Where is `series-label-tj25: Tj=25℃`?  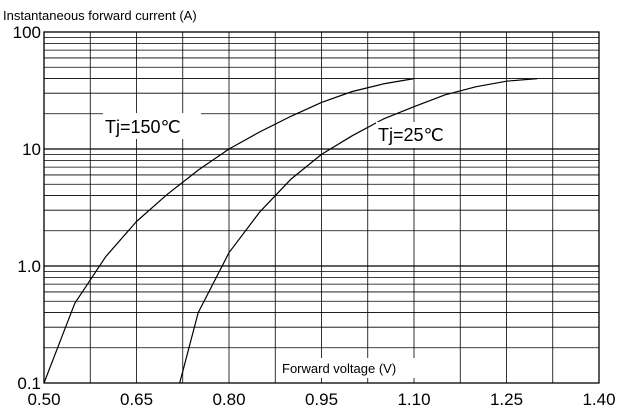 series-label-tj25: Tj=25℃ is located at coordinates (411, 135).